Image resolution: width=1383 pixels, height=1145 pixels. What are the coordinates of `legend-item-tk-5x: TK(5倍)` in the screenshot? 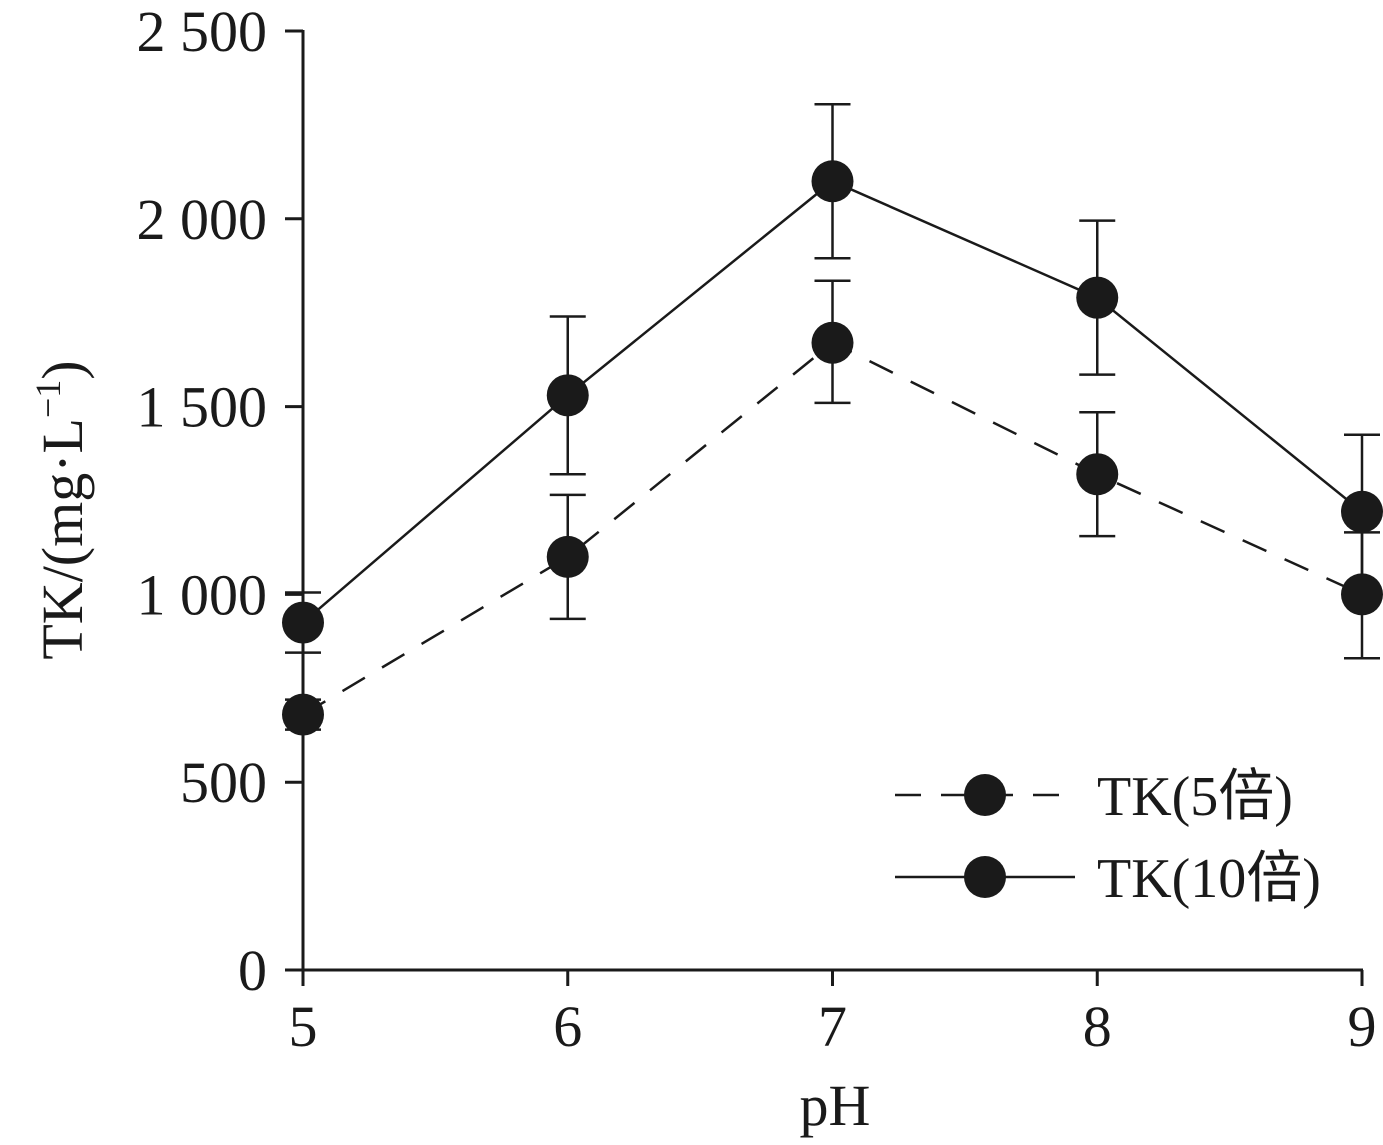 It's located at (1094, 797).